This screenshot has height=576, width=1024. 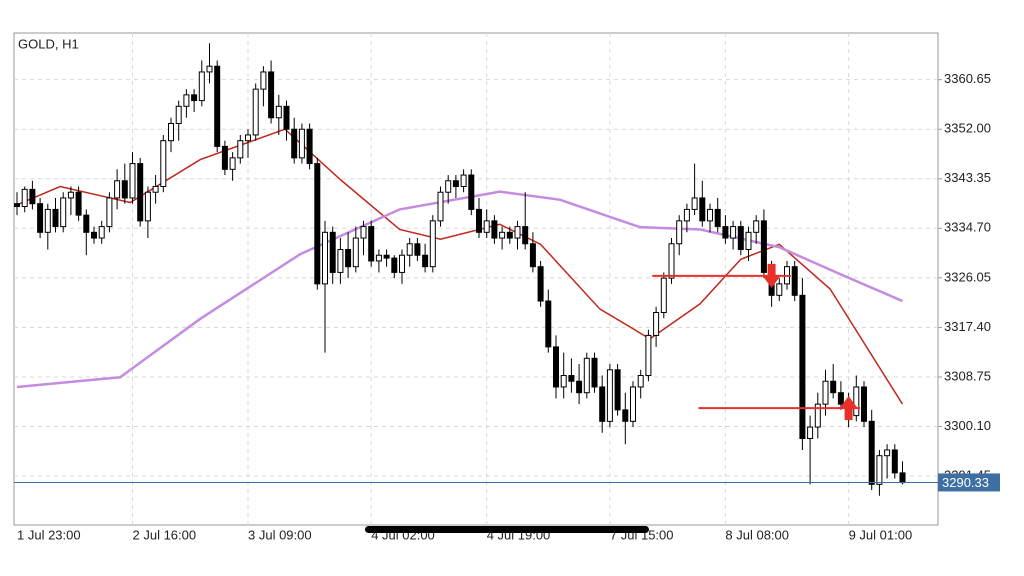 I want to click on x-tick-label: 3 Jul 09:00, so click(x=280, y=534).